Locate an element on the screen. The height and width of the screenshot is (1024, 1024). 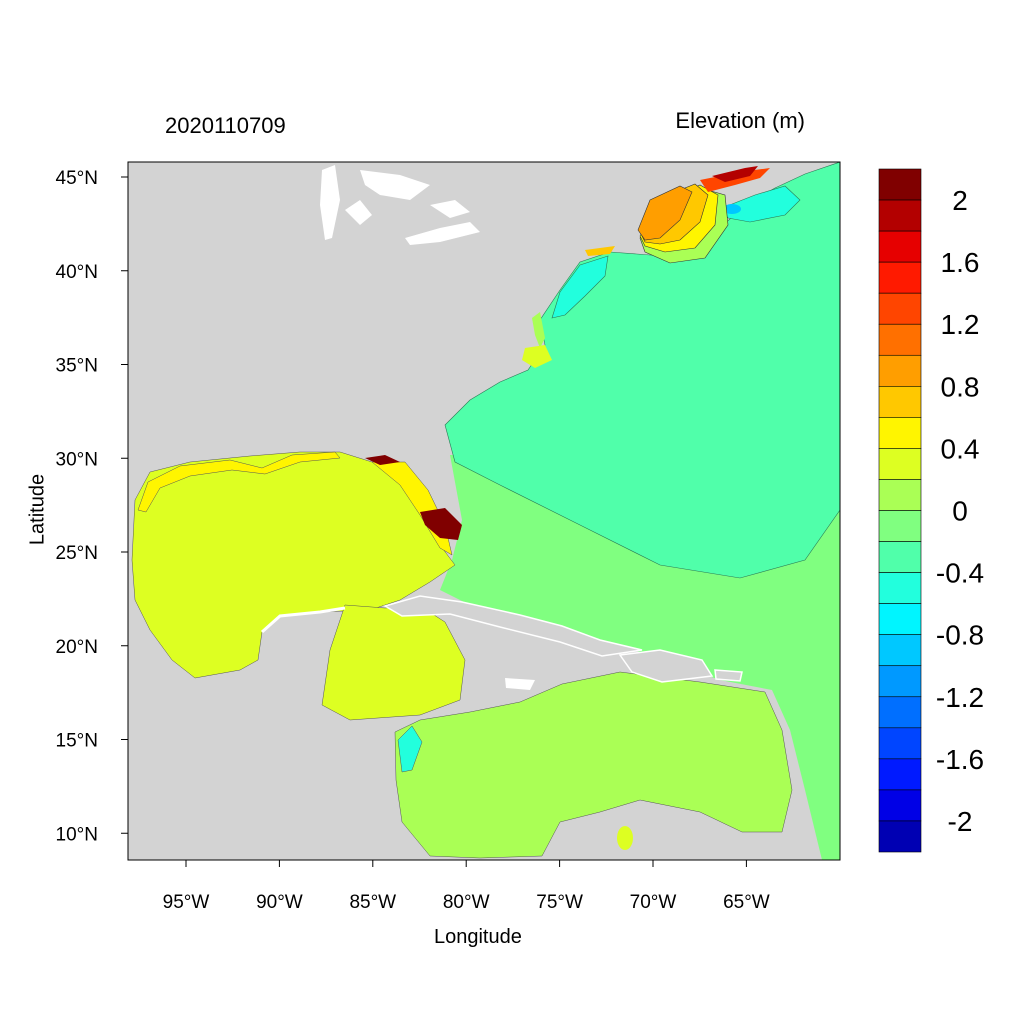
gulf-north-yellow is located at coordinates (239, 482).